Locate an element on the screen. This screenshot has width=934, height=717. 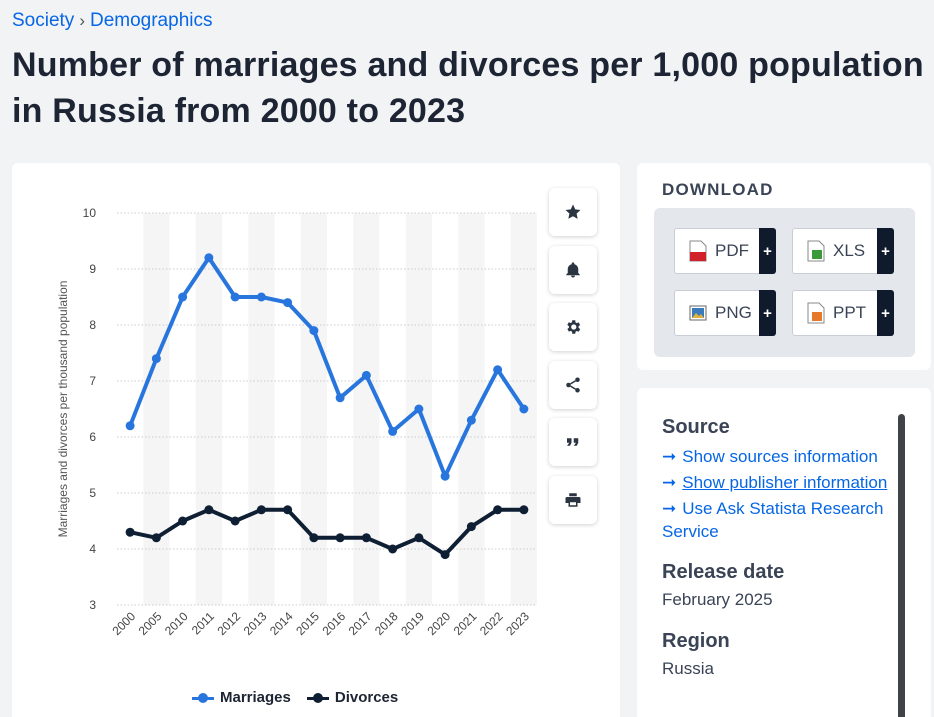
settings-gear-icon is located at coordinates (574, 327).